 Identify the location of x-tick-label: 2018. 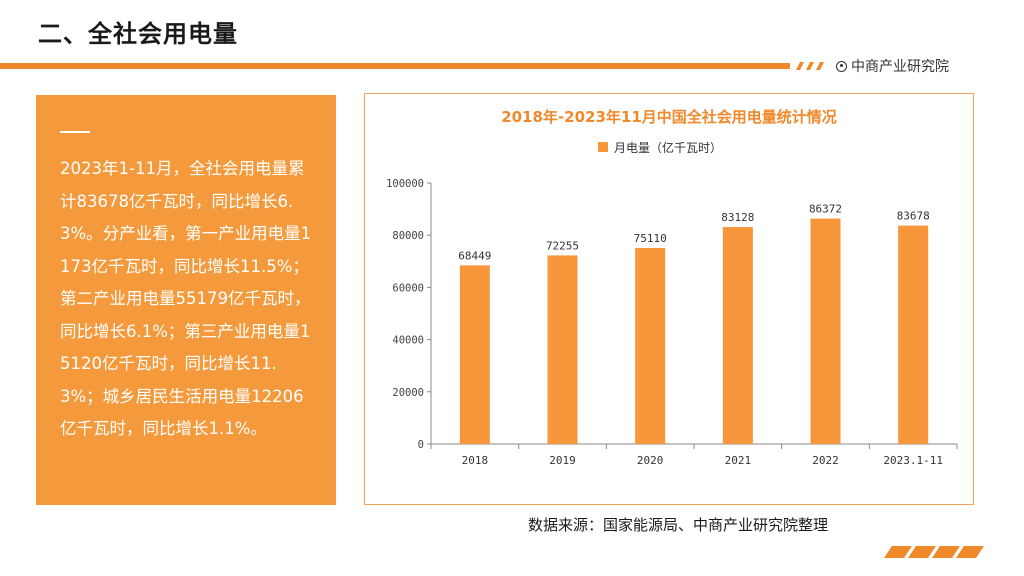
(475, 460).